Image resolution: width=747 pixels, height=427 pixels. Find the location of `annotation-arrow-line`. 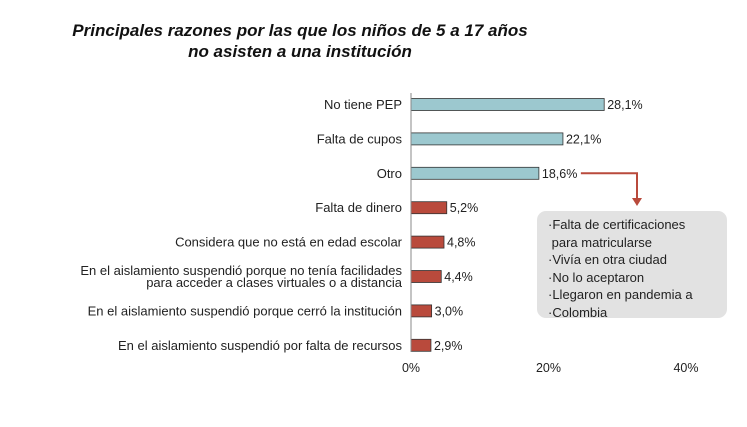

annotation-arrow-line is located at coordinates (609, 186).